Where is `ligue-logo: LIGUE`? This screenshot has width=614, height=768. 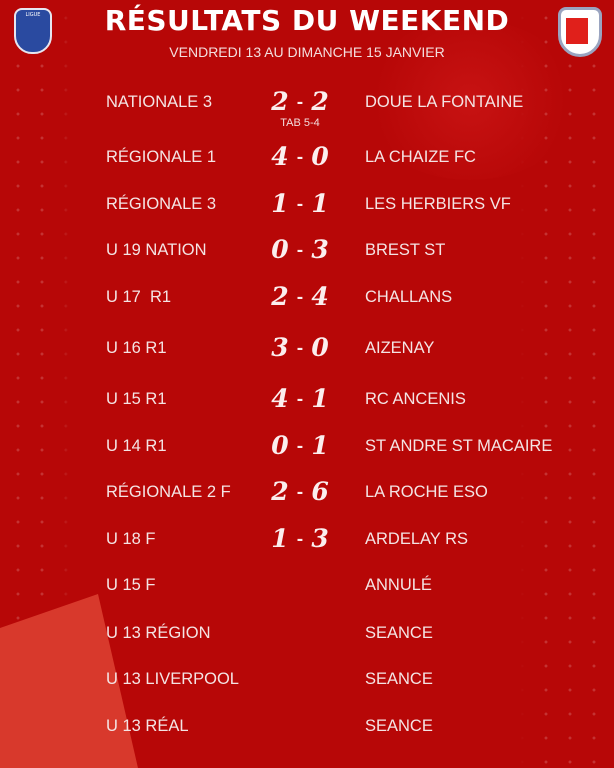 ligue-logo: LIGUE is located at coordinates (33, 31).